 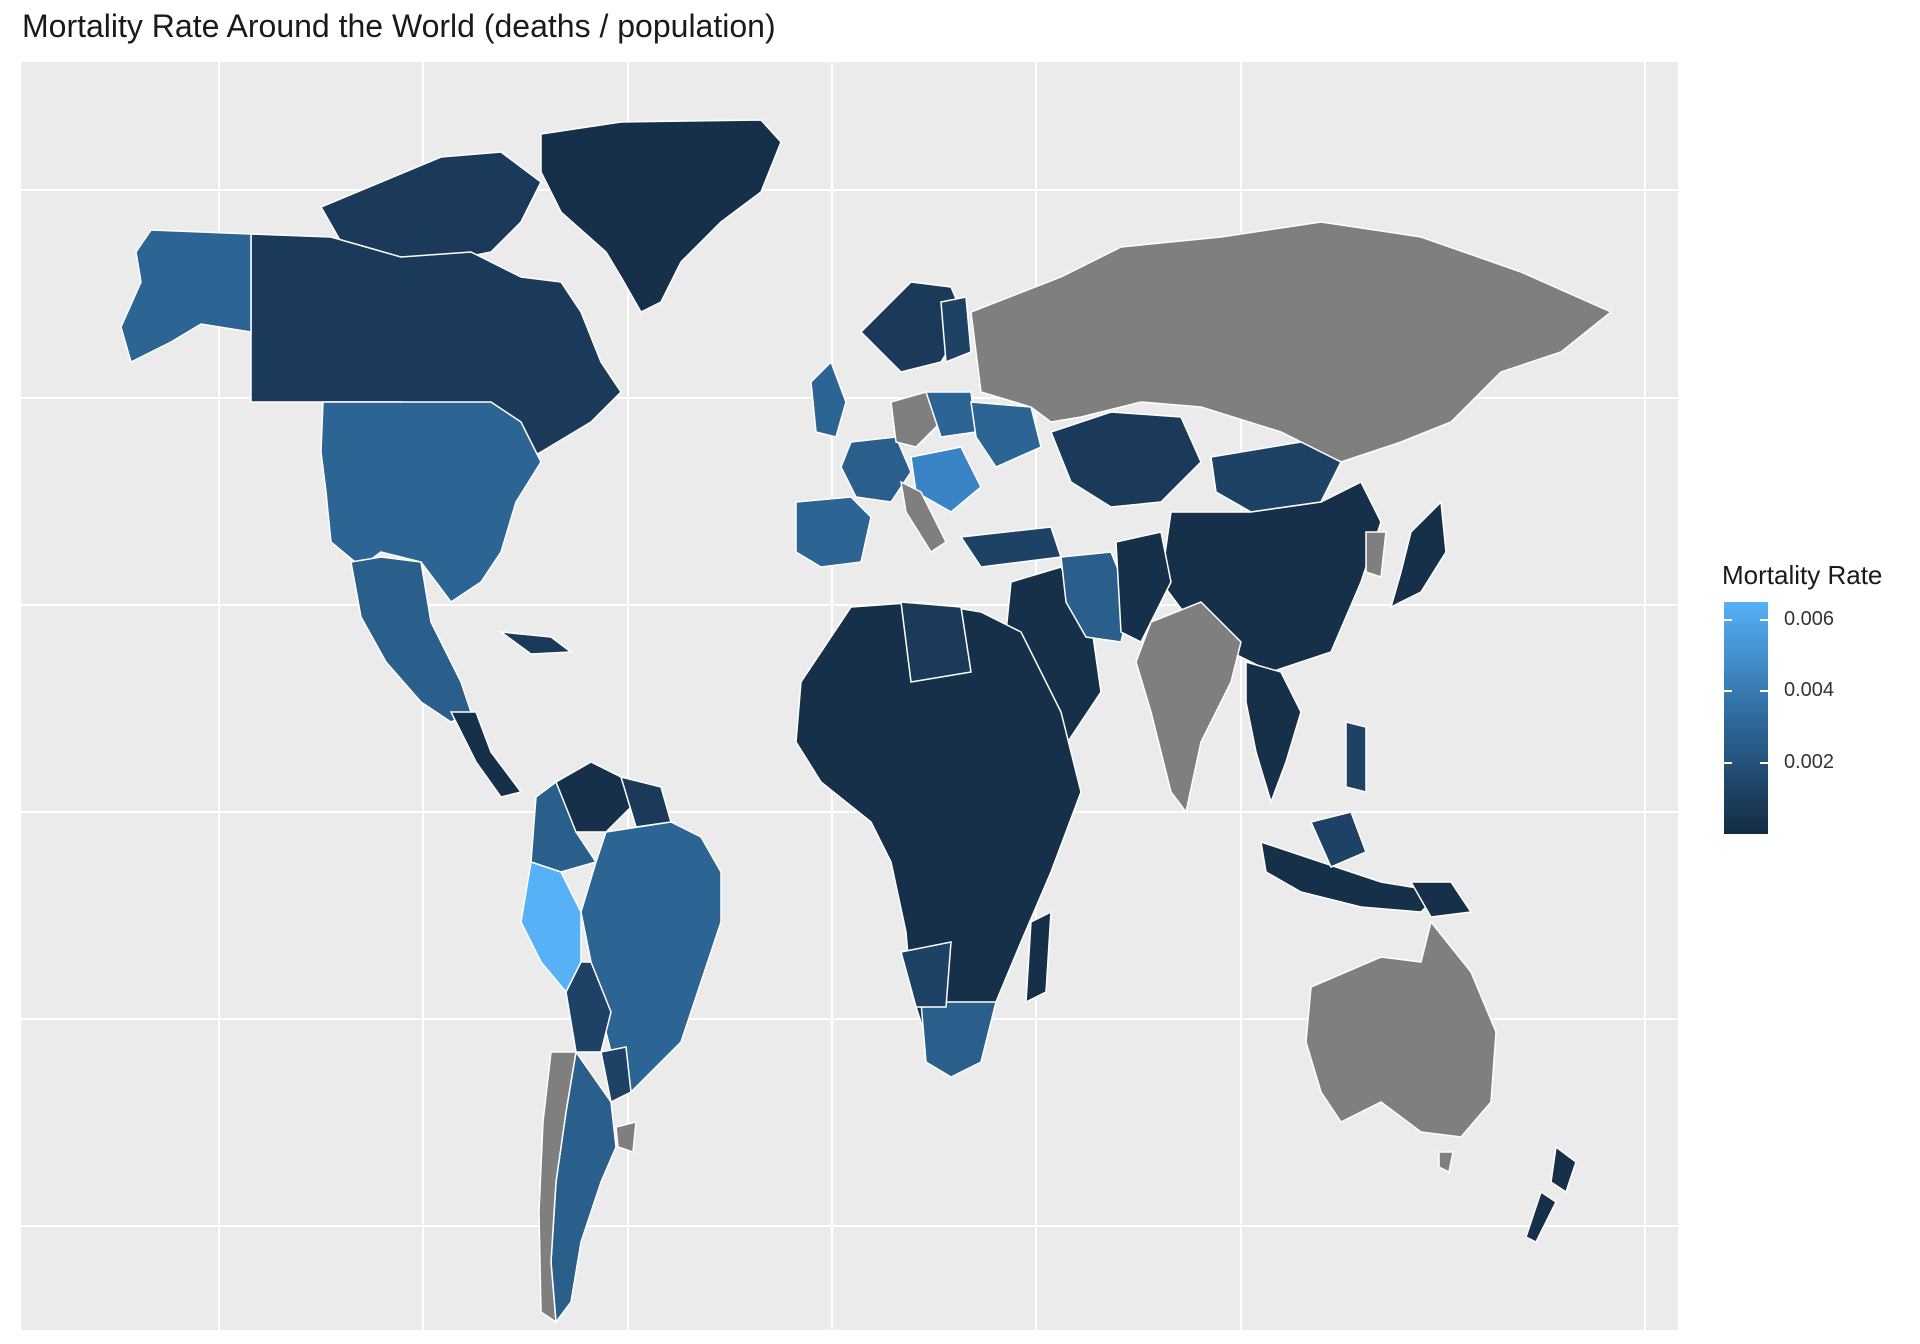 What do you see at coordinates (1273, 733) in the screenshot?
I see `region-southeast-asia` at bounding box center [1273, 733].